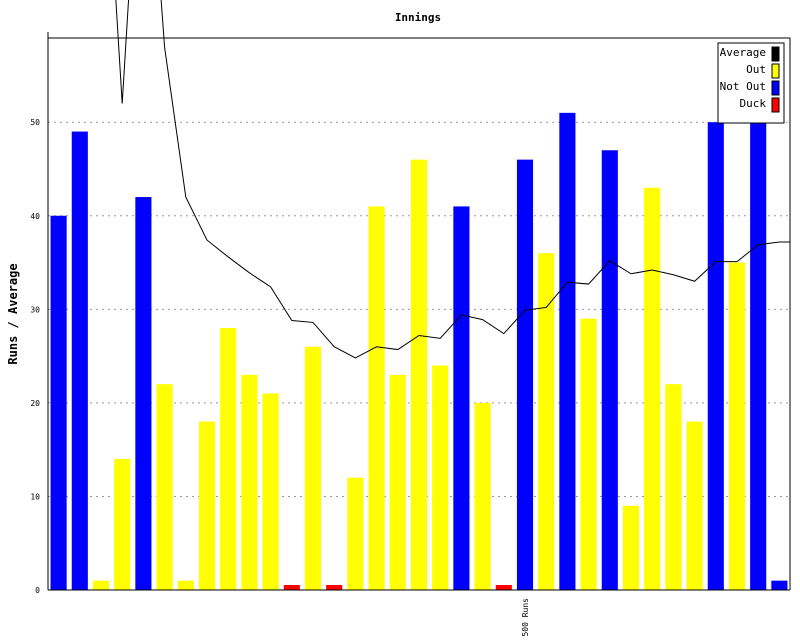 The image size is (800, 640). What do you see at coordinates (418, 17) in the screenshot?
I see `chart-title: Innings` at bounding box center [418, 17].